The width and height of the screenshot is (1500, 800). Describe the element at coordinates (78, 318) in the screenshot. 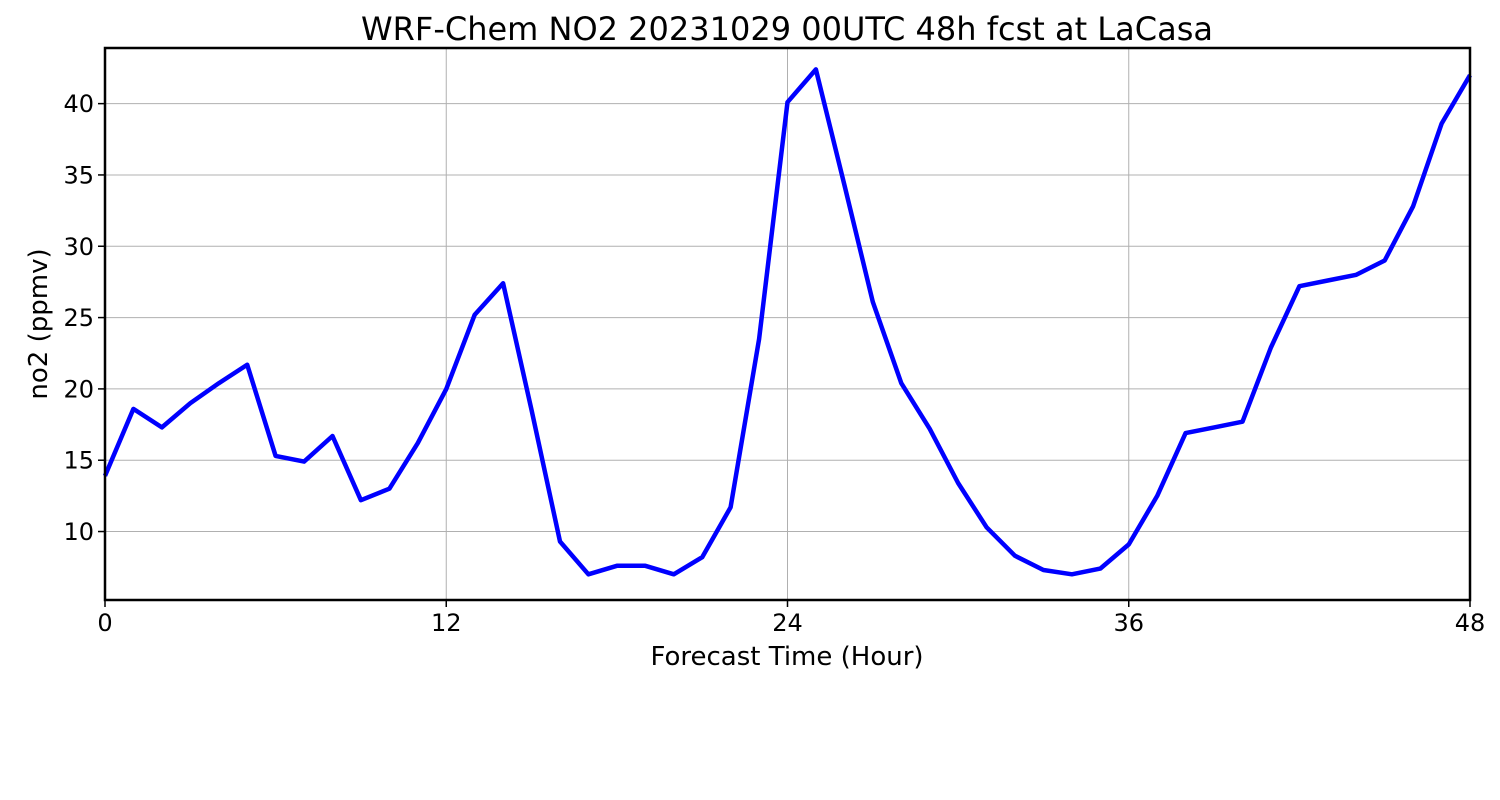

I see `y-tick-label: 25` at that location.